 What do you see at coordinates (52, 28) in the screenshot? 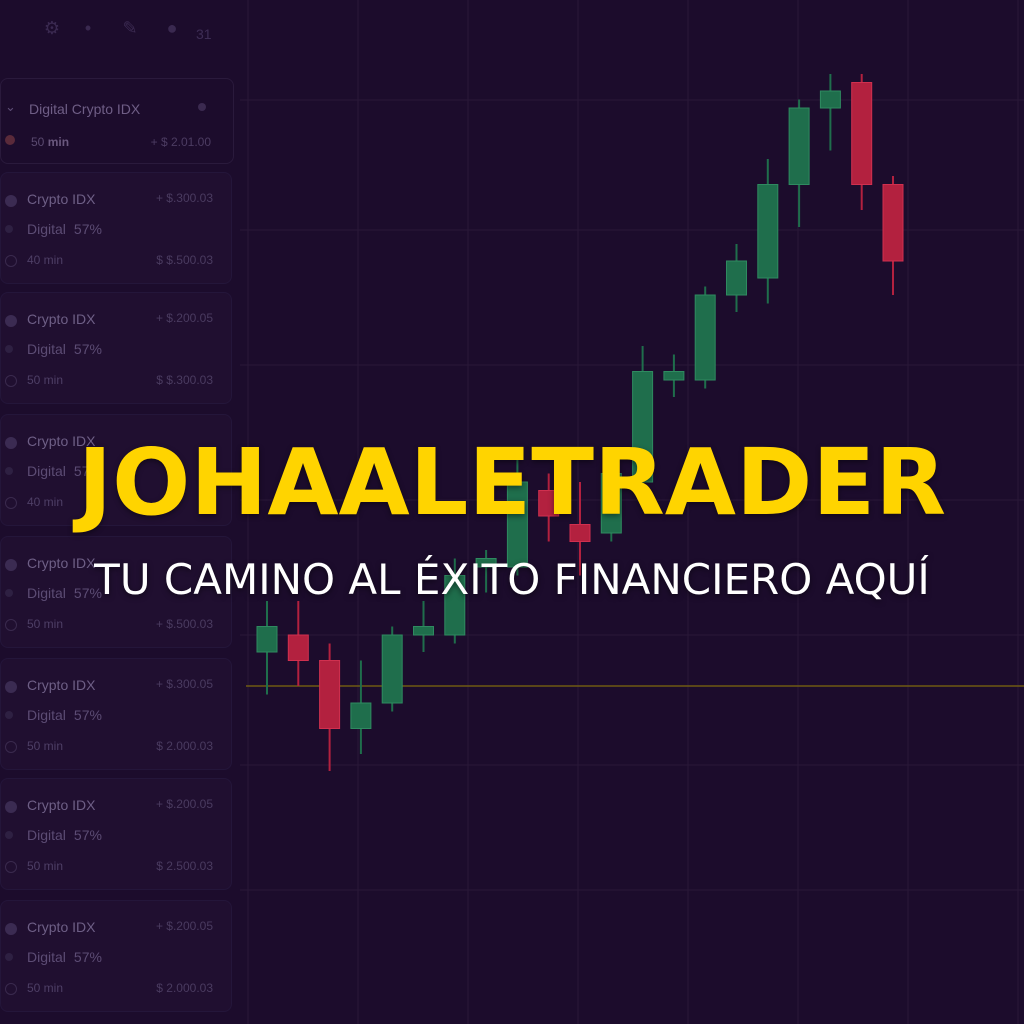
I see `gear-icon: ⚙` at bounding box center [52, 28].